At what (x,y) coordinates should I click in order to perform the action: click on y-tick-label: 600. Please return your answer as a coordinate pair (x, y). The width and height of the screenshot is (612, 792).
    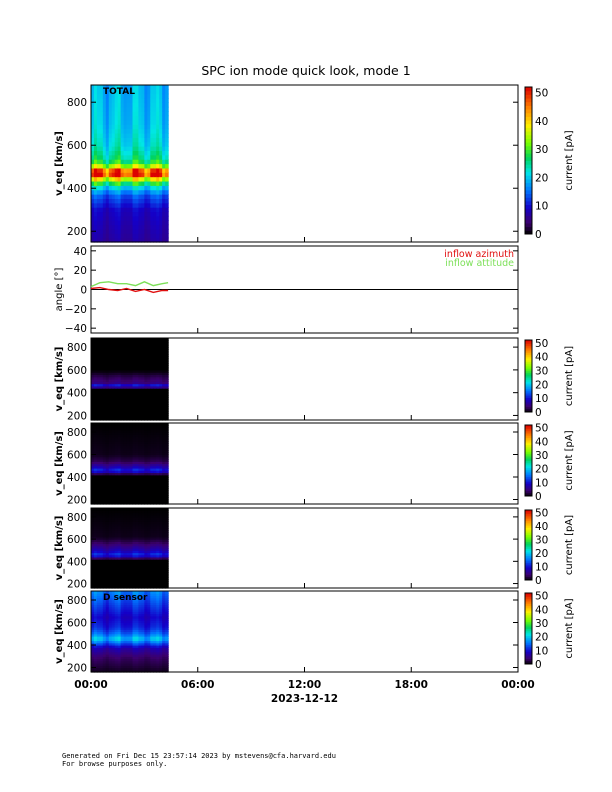
    Looking at the image, I should click on (77, 456).